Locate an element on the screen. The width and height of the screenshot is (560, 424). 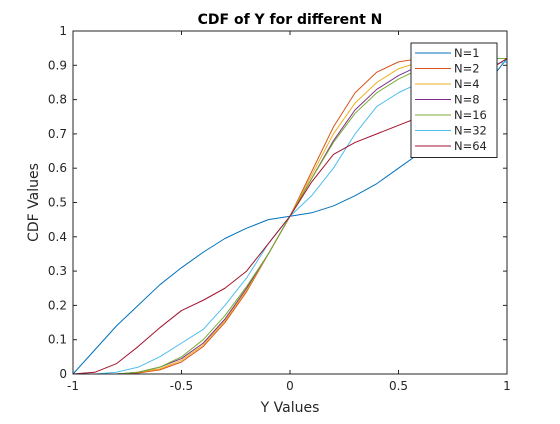
y-tick-label: 1 is located at coordinates (63, 31).